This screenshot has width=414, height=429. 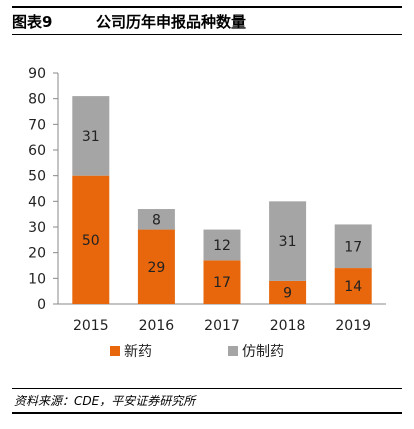 What do you see at coordinates (37, 254) in the screenshot?
I see `y-tick-label: 20` at bounding box center [37, 254].